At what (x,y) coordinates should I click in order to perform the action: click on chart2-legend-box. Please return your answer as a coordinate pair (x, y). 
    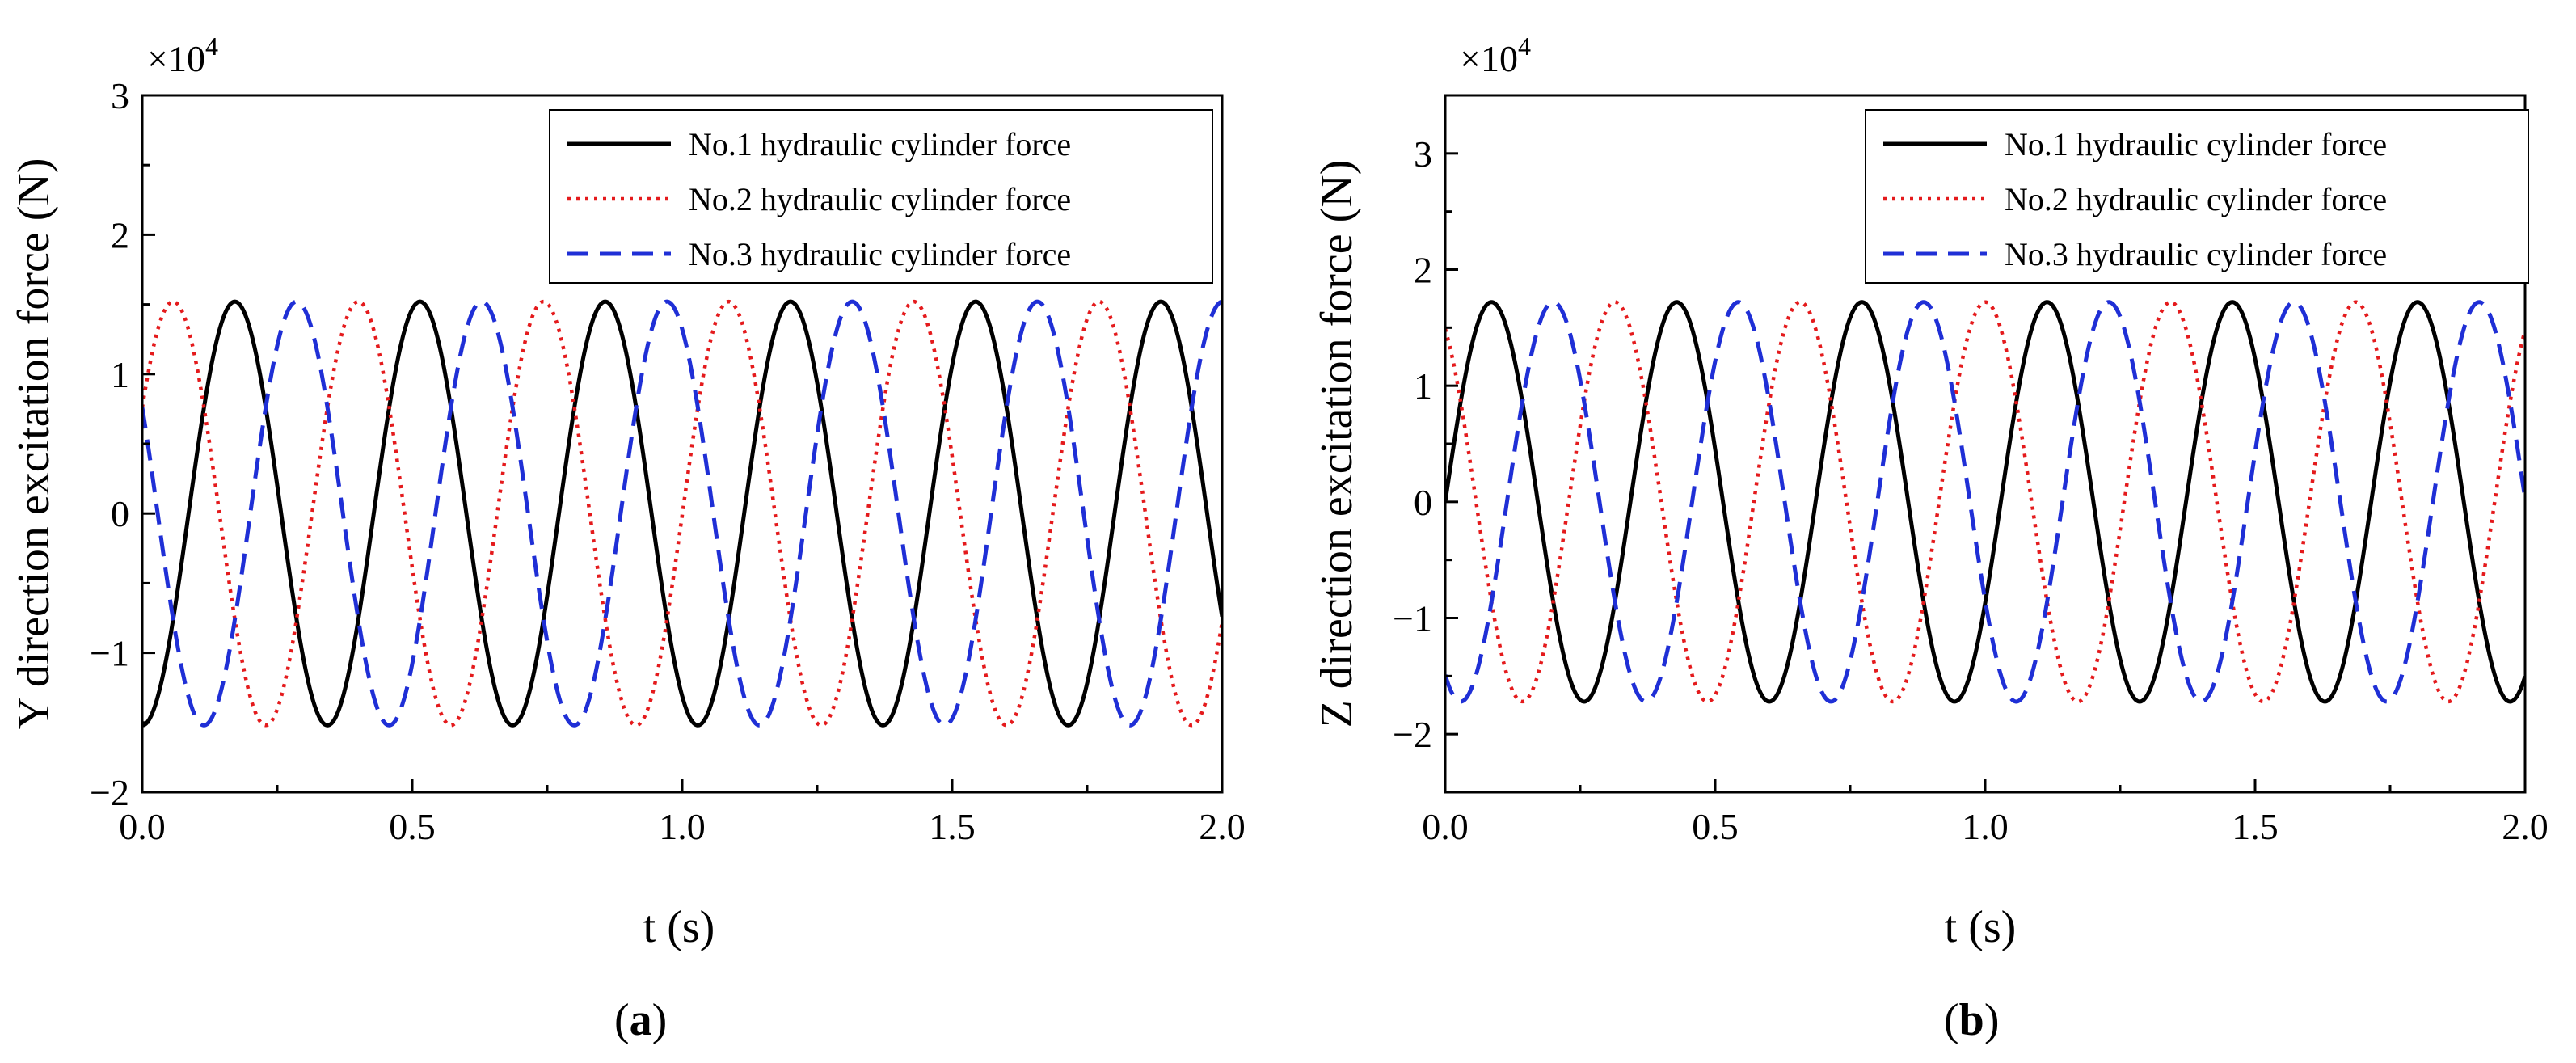
    Looking at the image, I should click on (2197, 196).